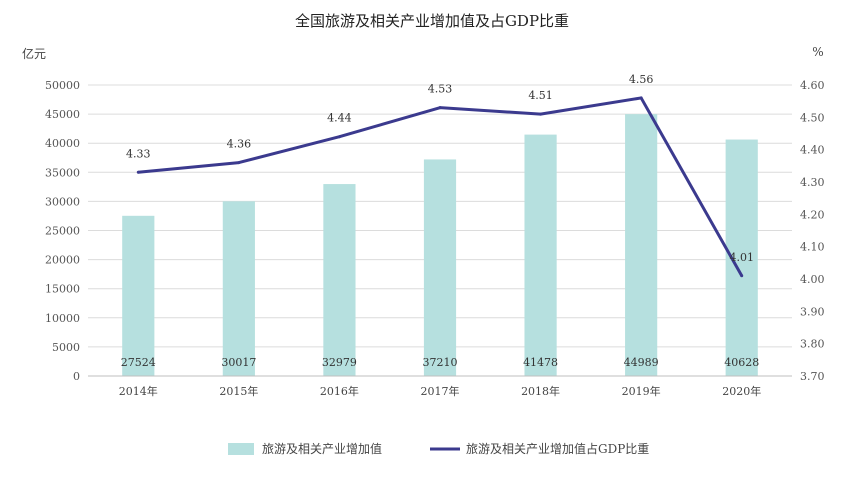 The height and width of the screenshot is (481, 865). What do you see at coordinates (62, 260) in the screenshot?
I see `y-left-tick-label: 20000` at bounding box center [62, 260].